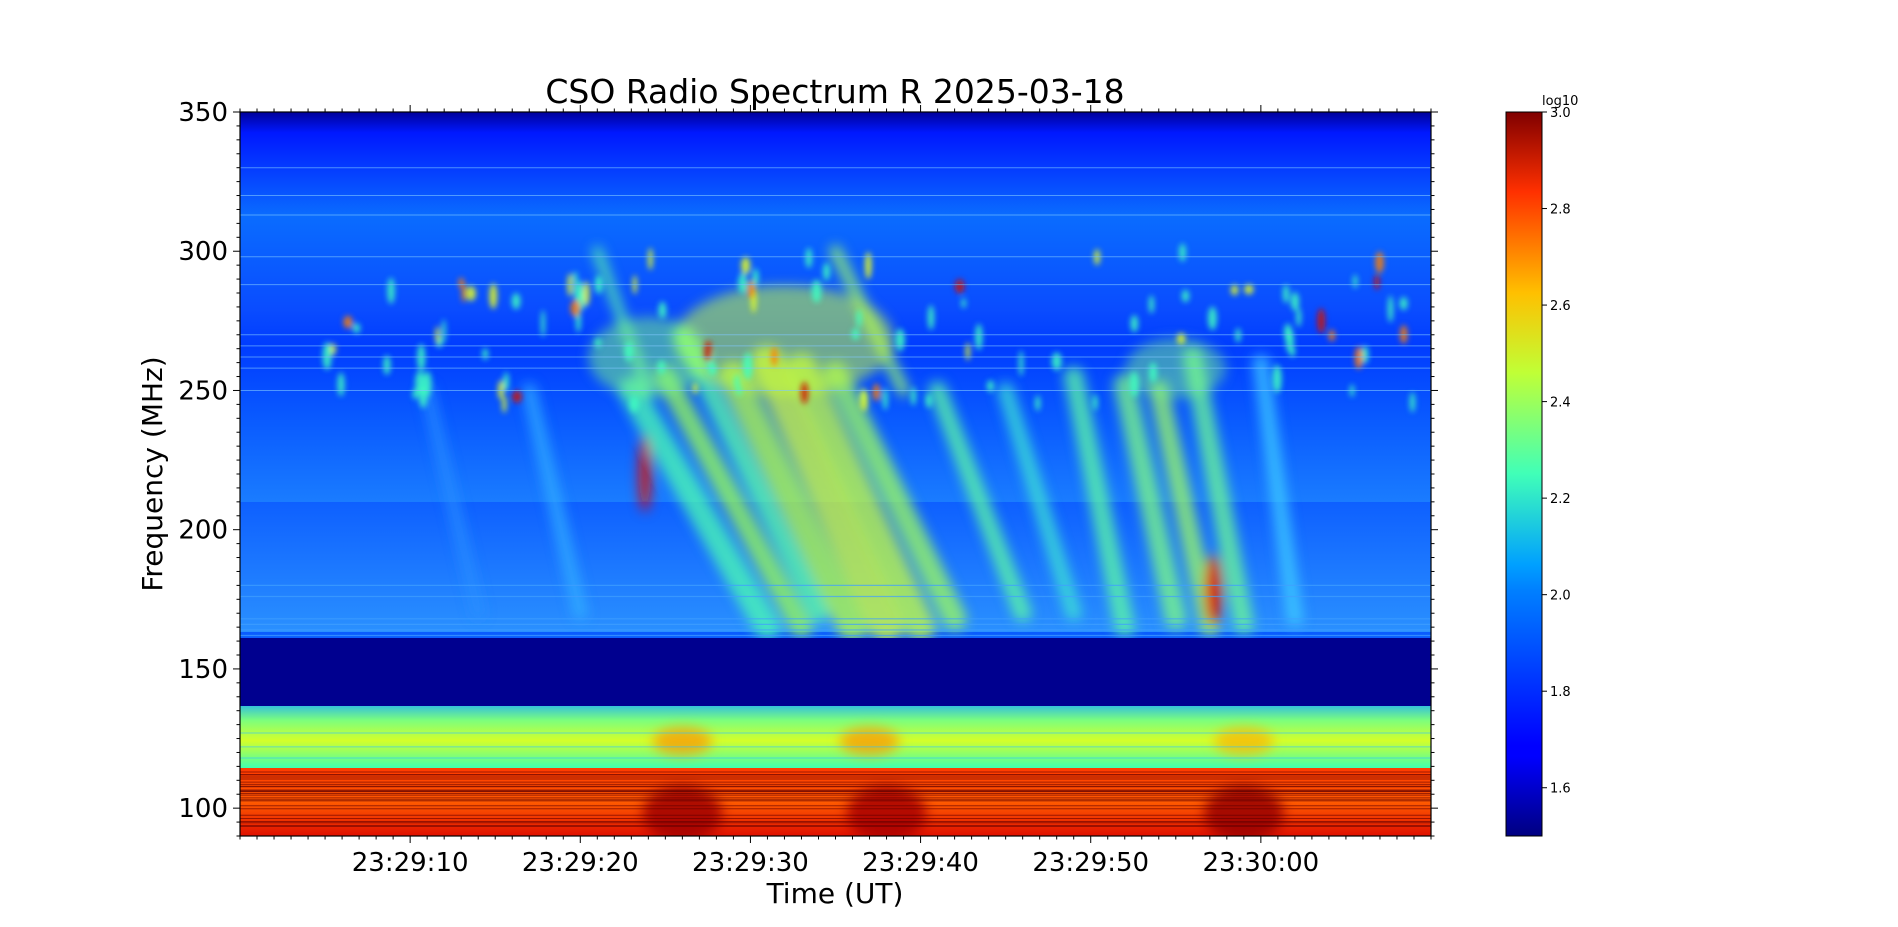 The image size is (1898, 927). I want to click on colorbar-tick-label: 2.4, so click(1560, 403).